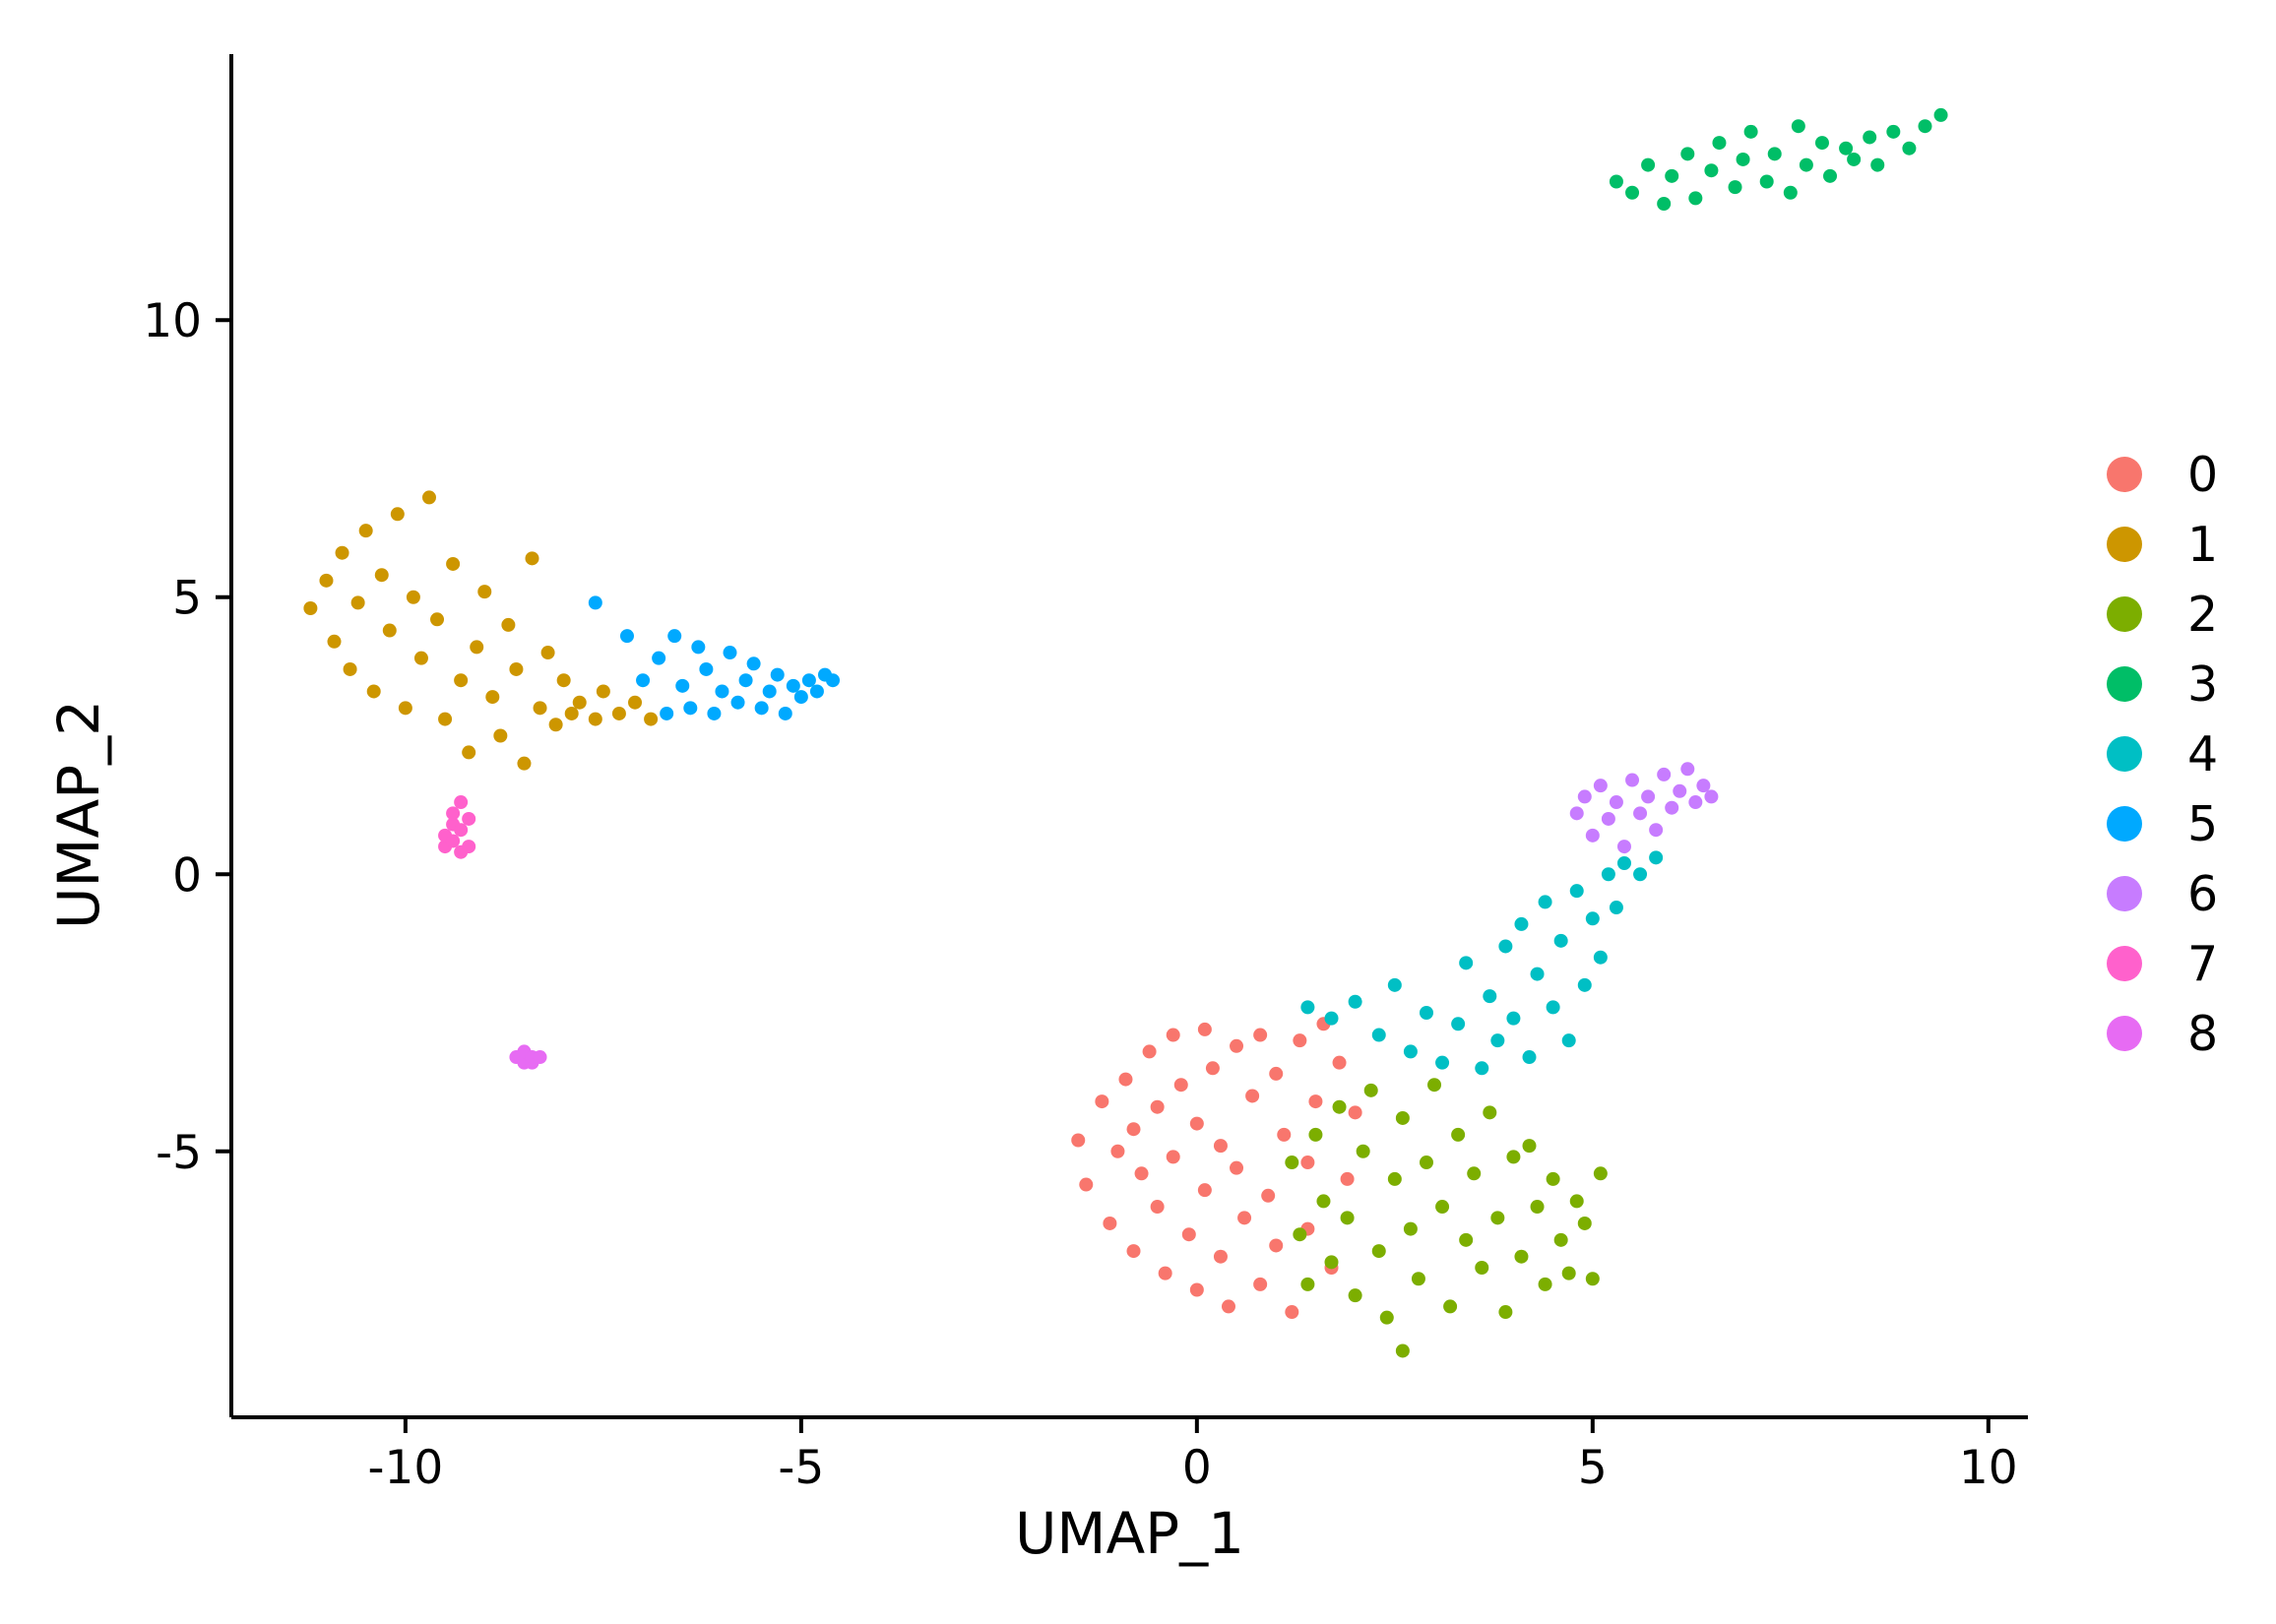 Image resolution: width=2276 pixels, height=1624 pixels. Describe the element at coordinates (2162, 475) in the screenshot. I see `legend-item-0: 0` at that location.